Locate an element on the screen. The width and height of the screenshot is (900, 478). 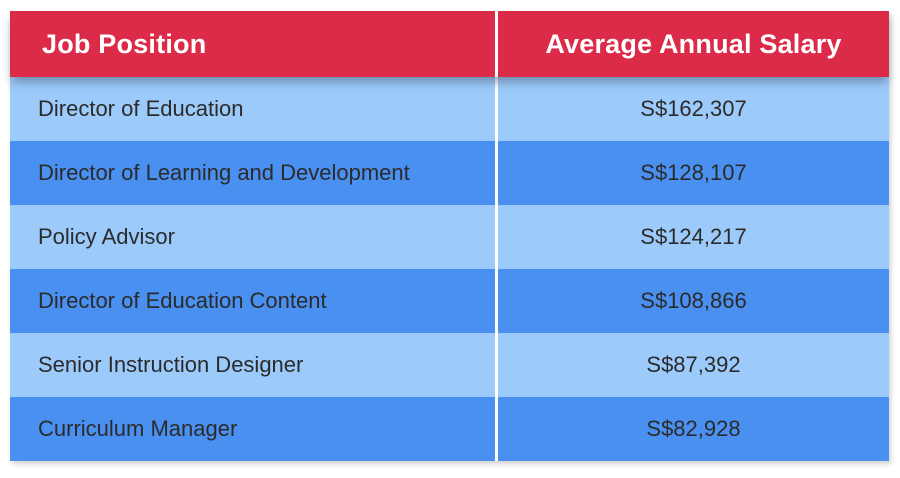
salary-value: S$82,928 is located at coordinates (693, 428).